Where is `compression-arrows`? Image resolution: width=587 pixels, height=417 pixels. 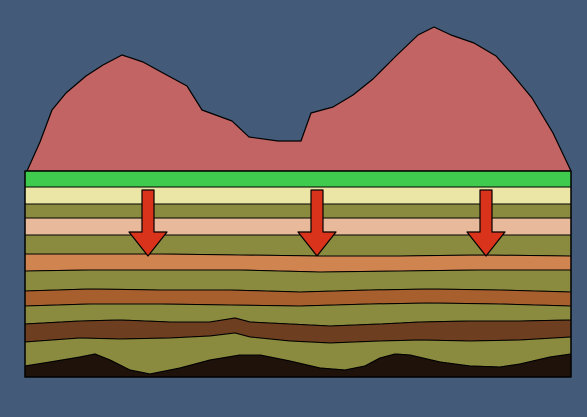
compression-arrows is located at coordinates (317, 223).